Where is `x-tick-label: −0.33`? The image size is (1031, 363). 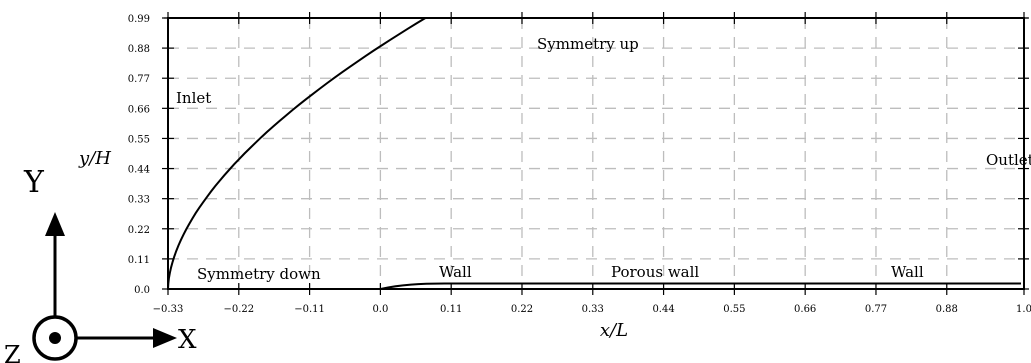
x-tick-label: −0.33 is located at coordinates (168, 309).